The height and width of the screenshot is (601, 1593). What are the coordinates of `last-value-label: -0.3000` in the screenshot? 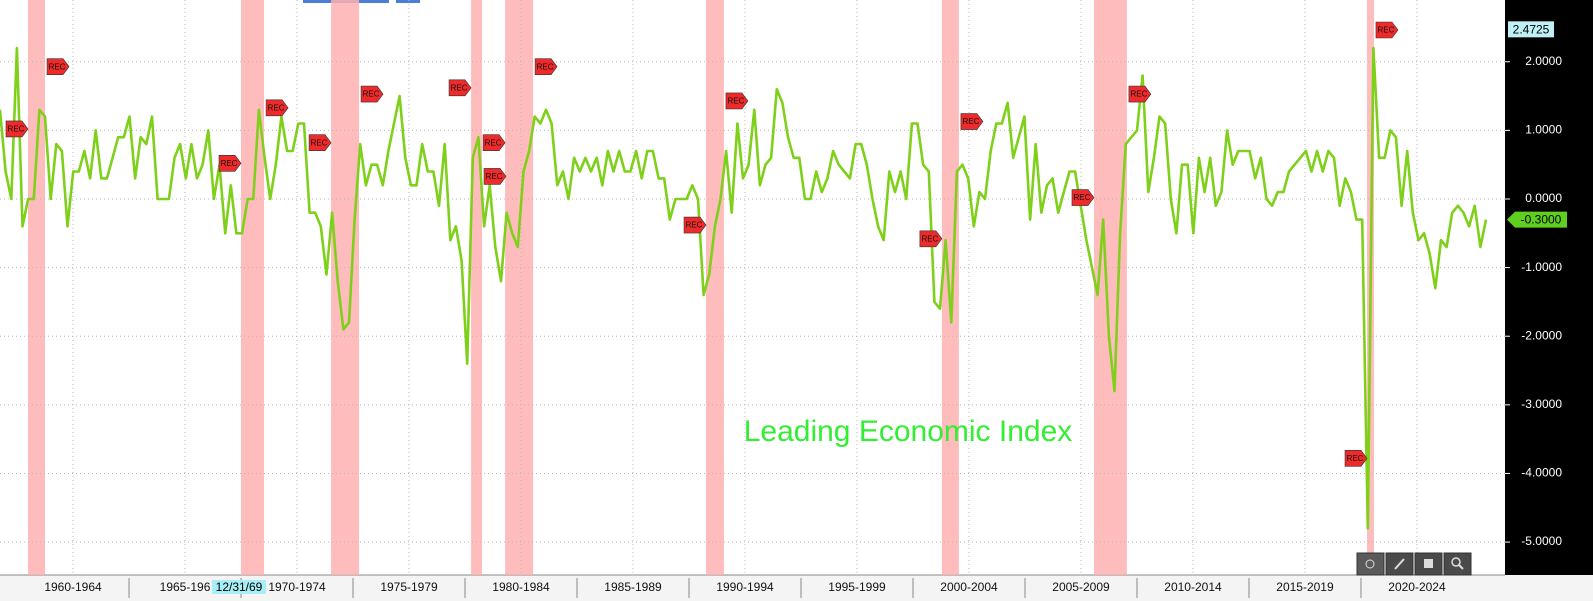 It's located at (1541, 220).